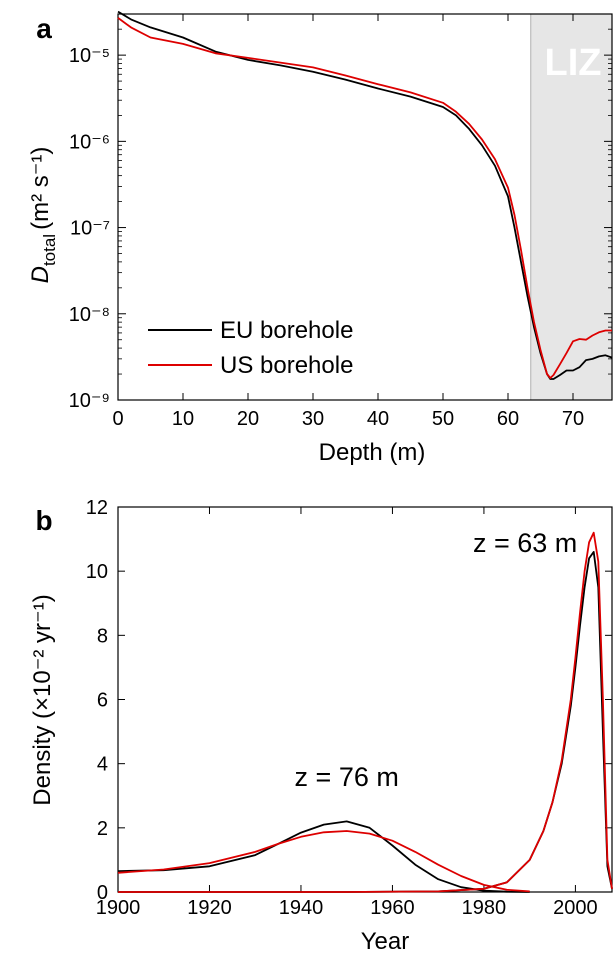 The width and height of the screenshot is (613, 955). I want to click on x-tick-label-b: 1940, so click(301, 908).